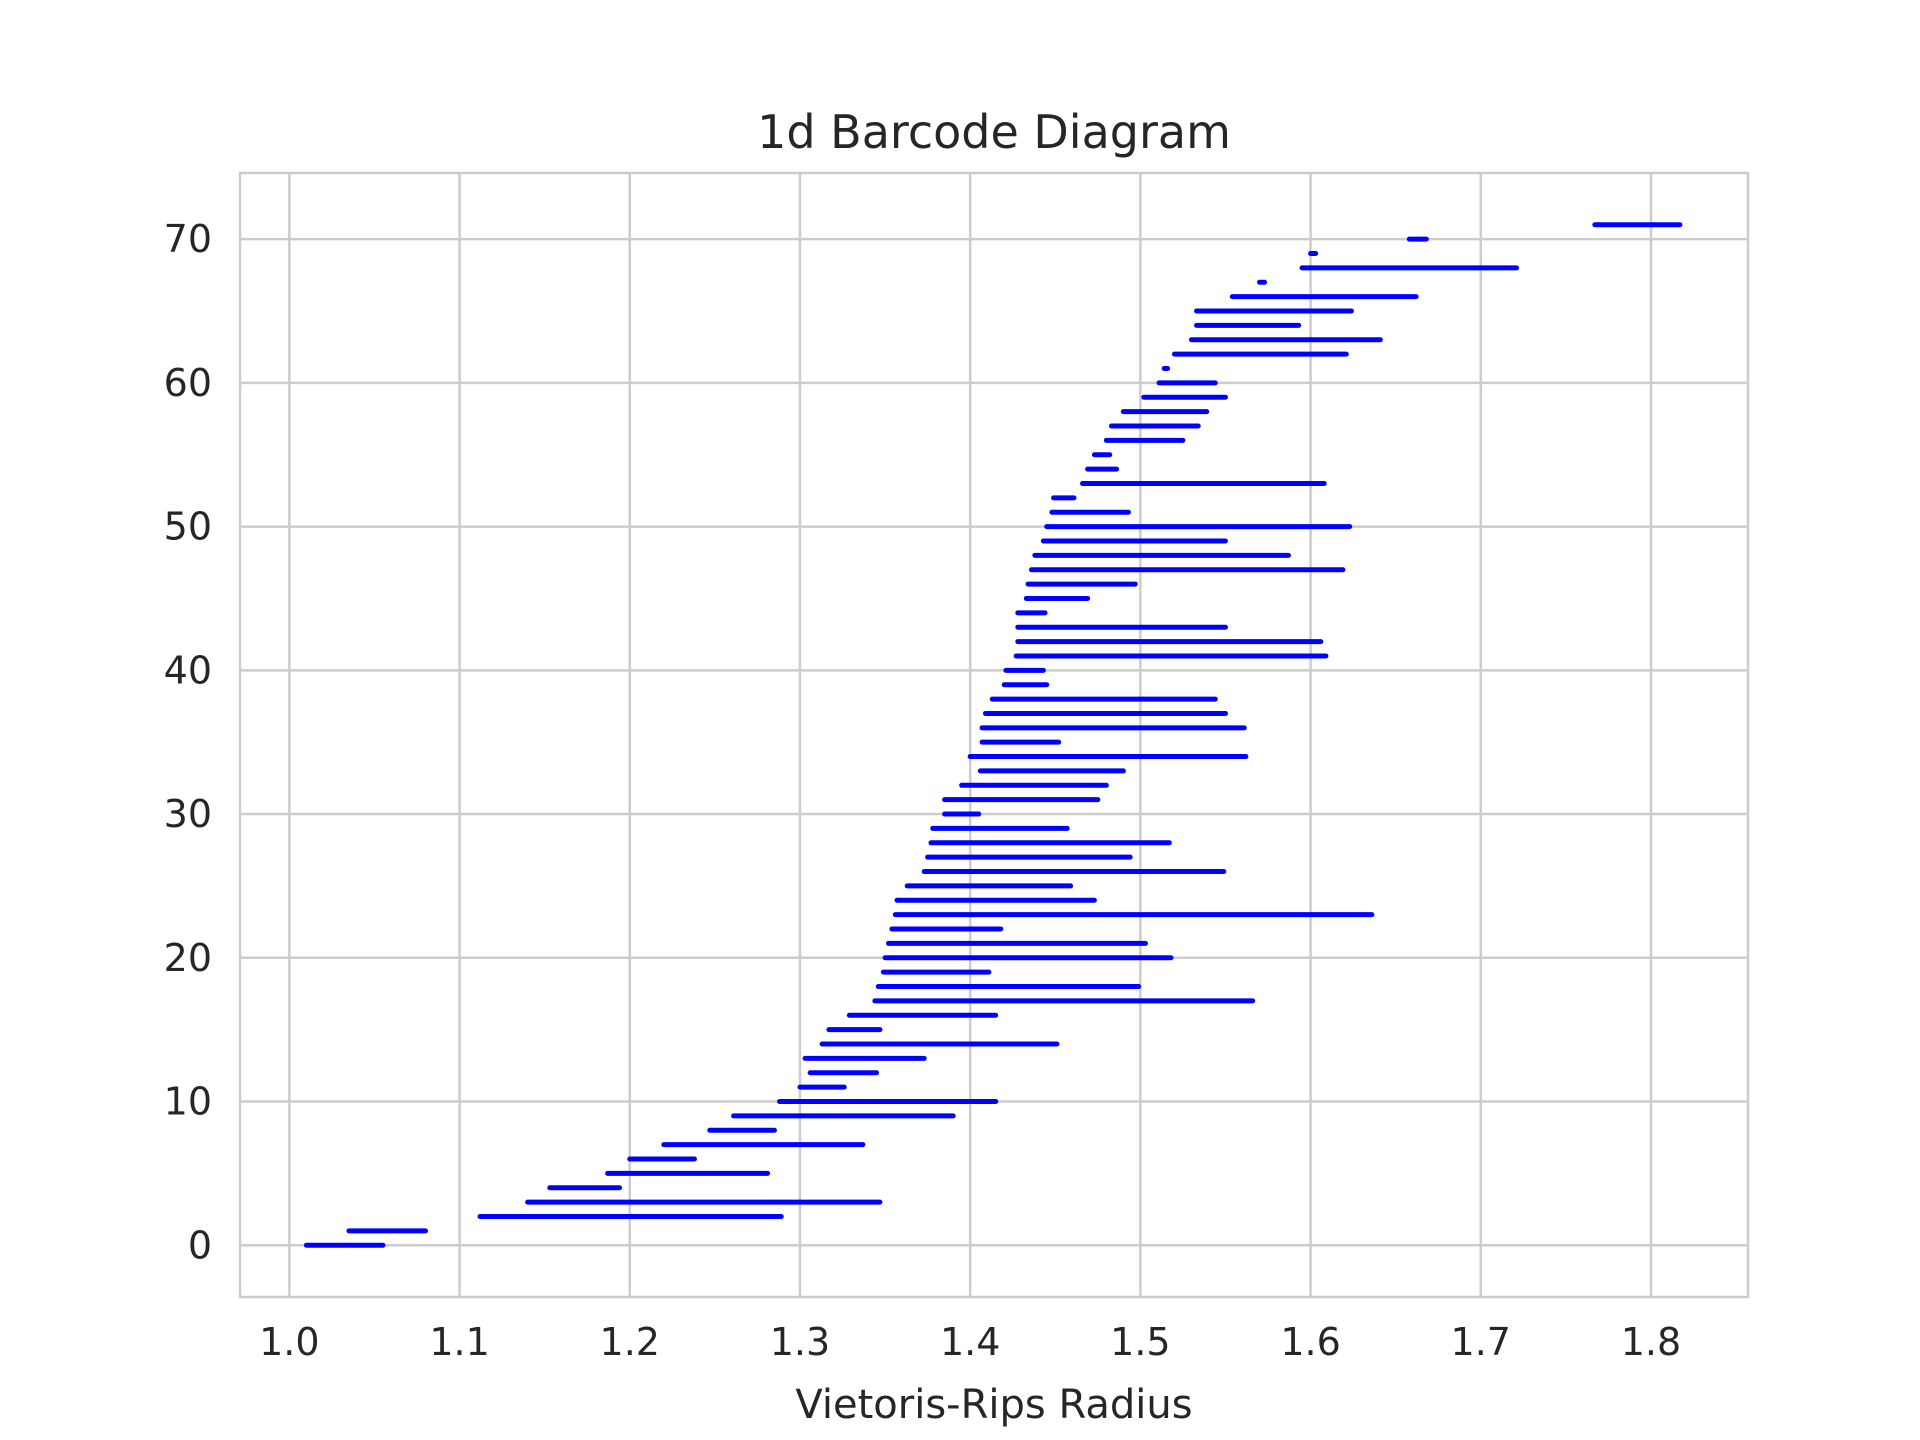 This screenshot has height=1440, width=1920. What do you see at coordinates (200, 1245) in the screenshot?
I see `y-tick-label: 0` at bounding box center [200, 1245].